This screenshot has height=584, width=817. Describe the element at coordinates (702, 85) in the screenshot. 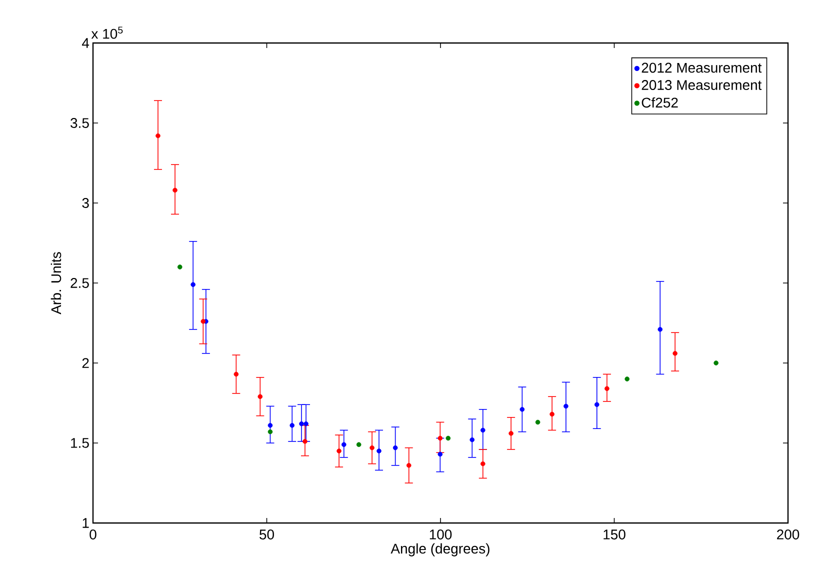

I see `legend-label: 2013 Measurement` at that location.